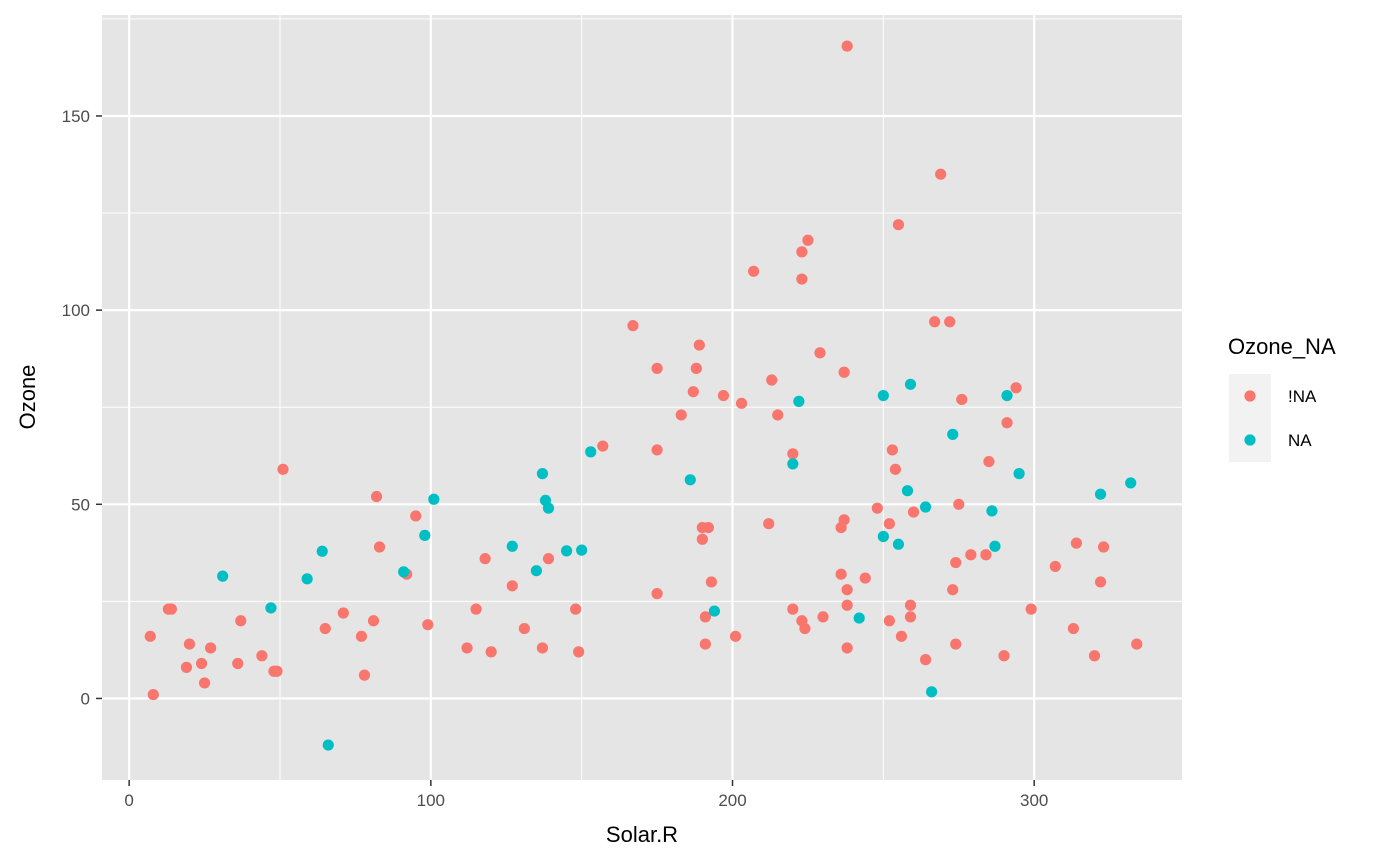  What do you see at coordinates (128, 800) in the screenshot?
I see `x-tick-label: 0` at bounding box center [128, 800].